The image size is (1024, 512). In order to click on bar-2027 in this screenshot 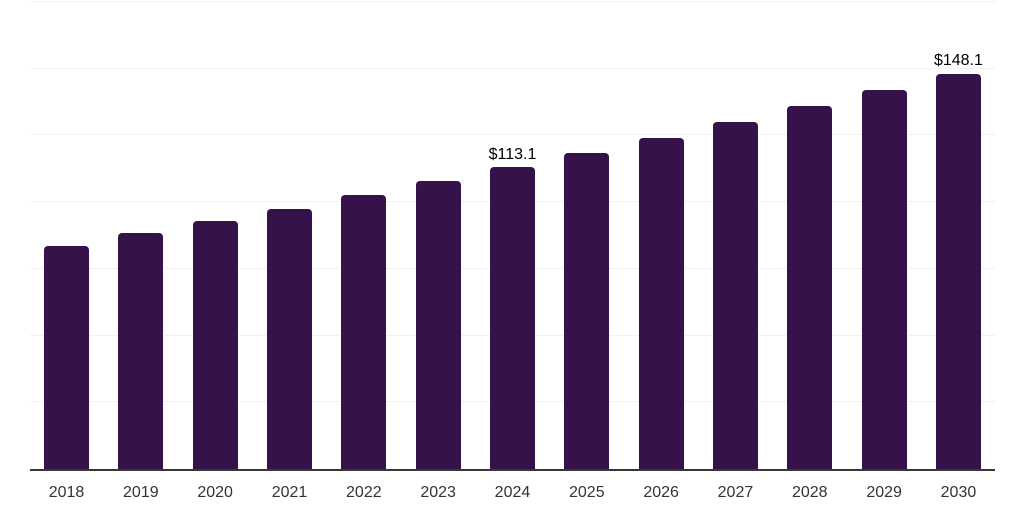, I will do `click(735, 295)`.